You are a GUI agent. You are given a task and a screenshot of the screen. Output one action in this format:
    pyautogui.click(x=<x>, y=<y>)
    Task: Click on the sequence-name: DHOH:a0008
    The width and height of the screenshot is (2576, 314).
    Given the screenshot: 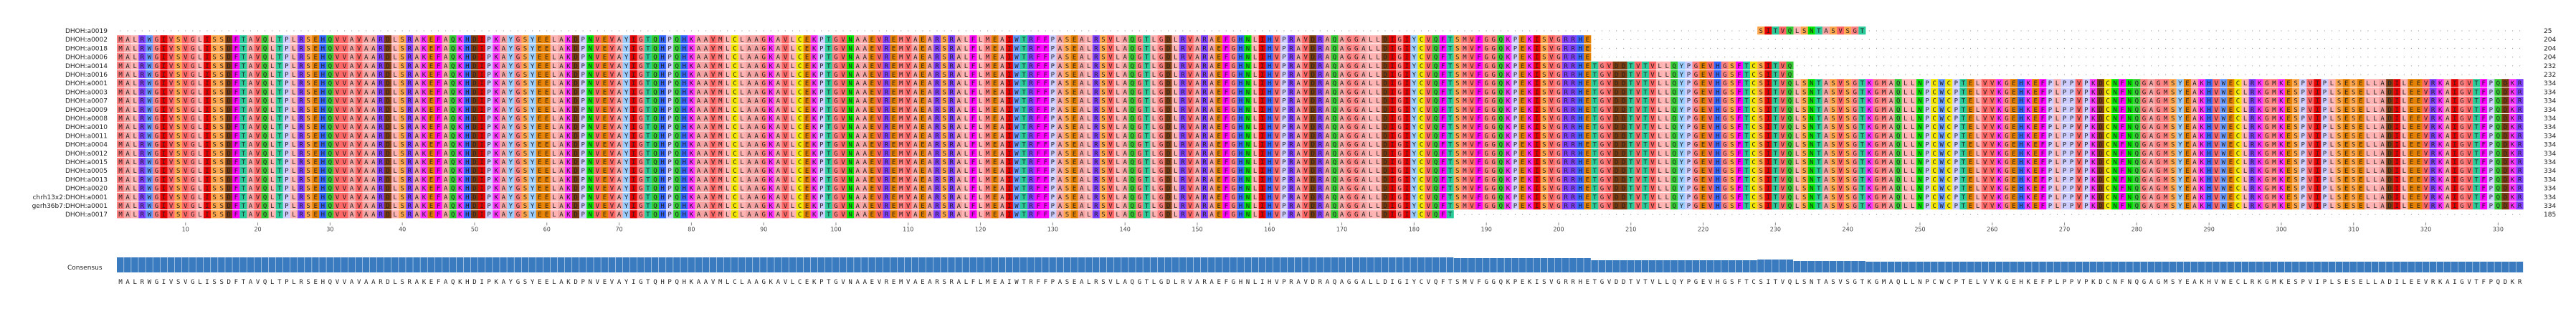 What is the action you would take?
    pyautogui.click(x=86, y=119)
    